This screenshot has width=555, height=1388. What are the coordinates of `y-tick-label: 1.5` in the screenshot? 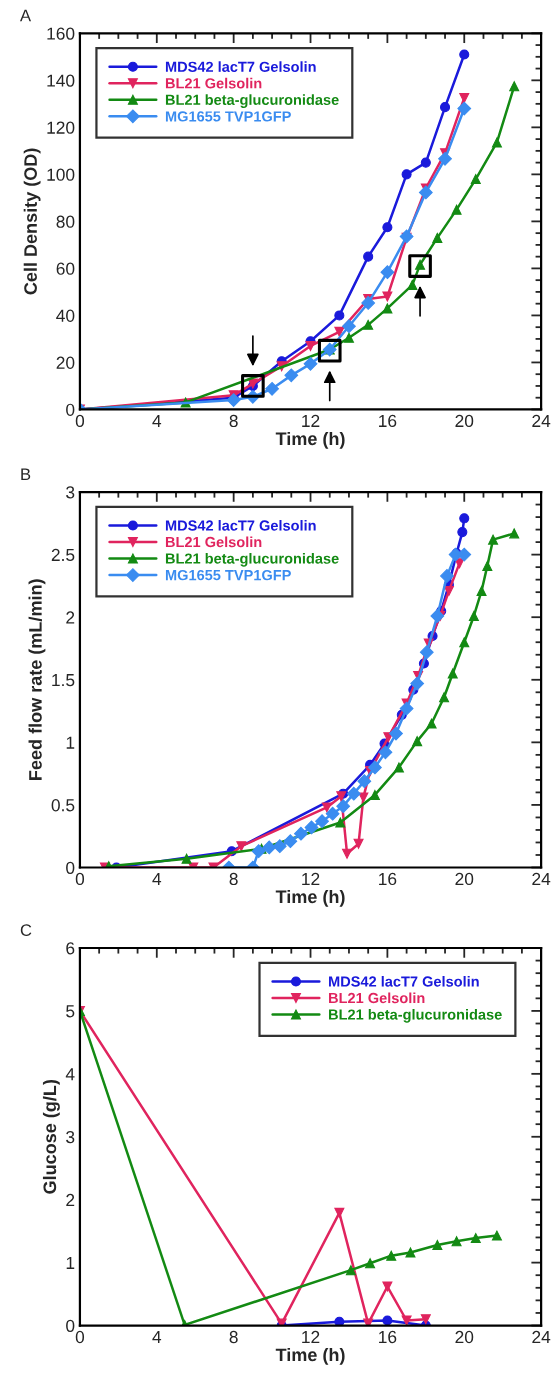 It's located at (63, 680).